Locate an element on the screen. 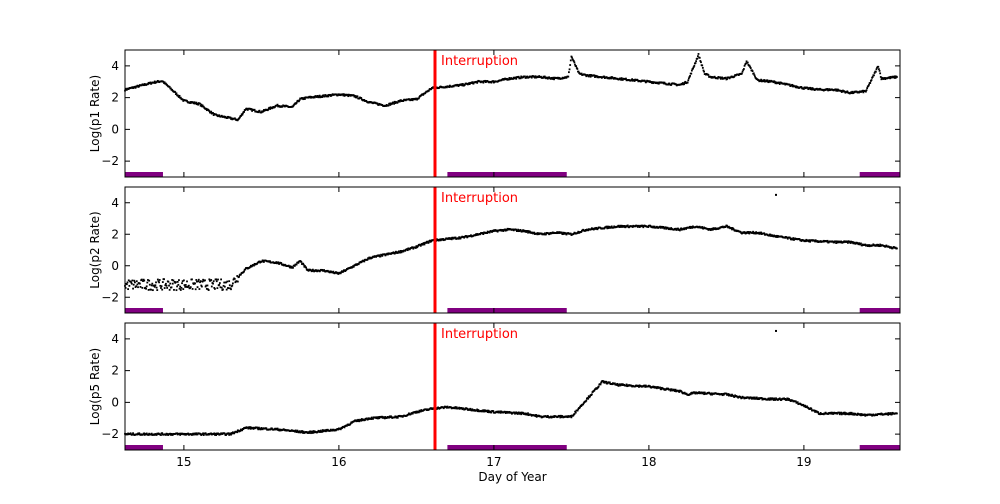  y-tick-label: 2 is located at coordinates (115, 234).